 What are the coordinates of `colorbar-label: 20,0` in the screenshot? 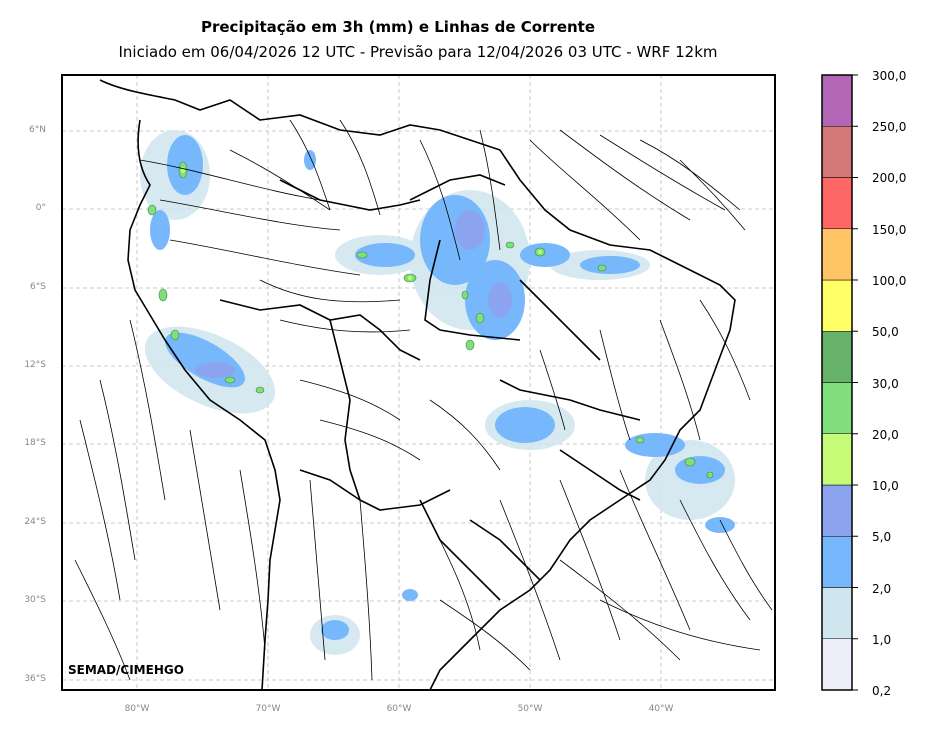 It's located at (885, 435).